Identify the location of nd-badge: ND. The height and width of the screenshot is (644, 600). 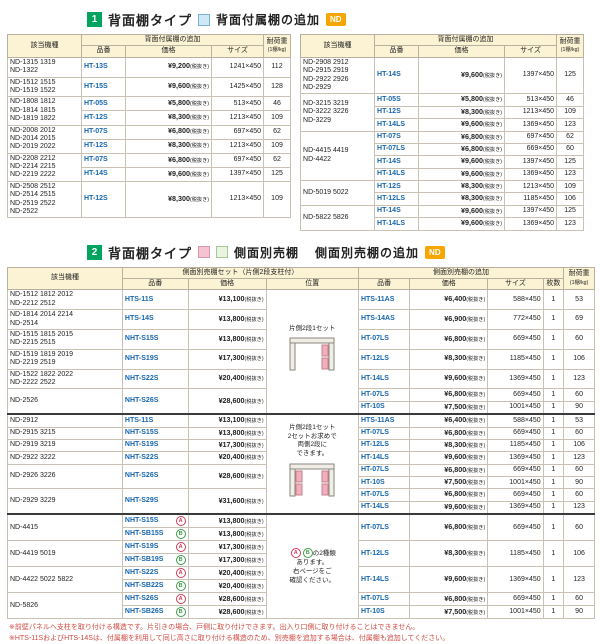
(435, 252).